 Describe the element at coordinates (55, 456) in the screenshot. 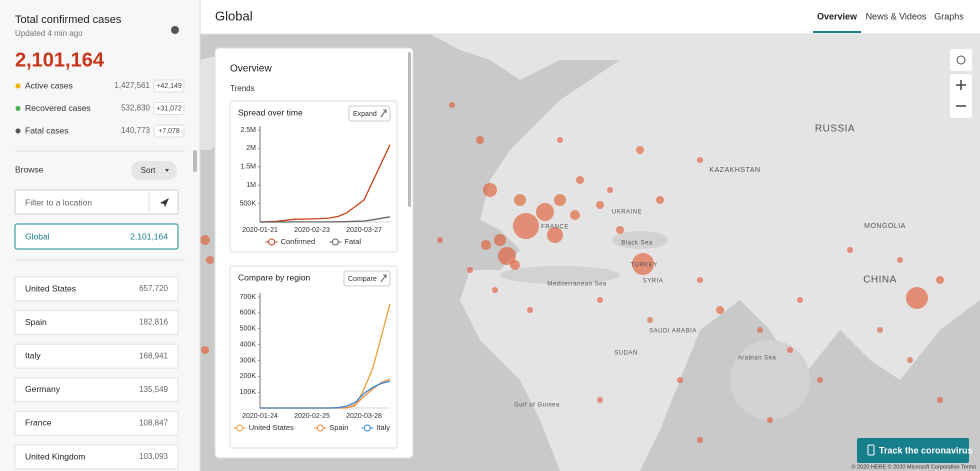

I see `location-name: United Kingdom` at that location.